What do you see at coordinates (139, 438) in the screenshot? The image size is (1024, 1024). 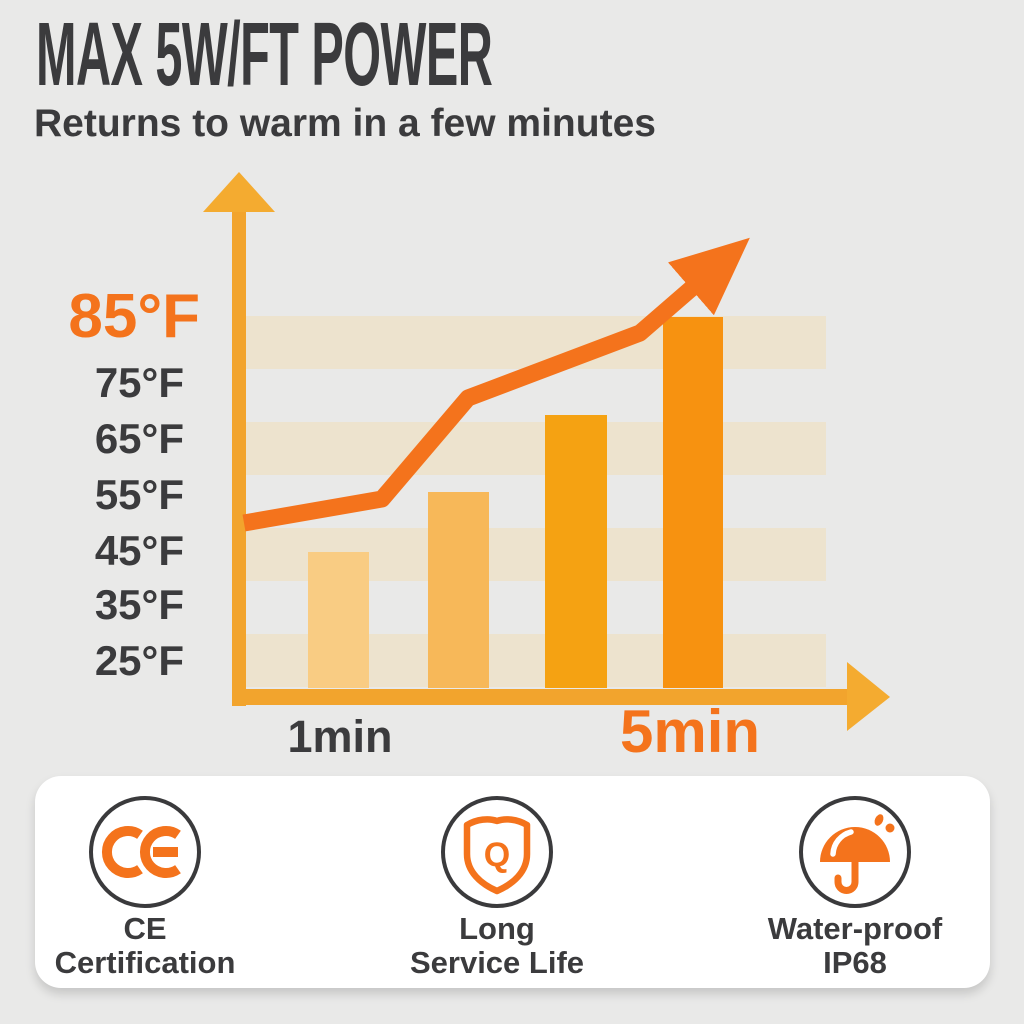 I see `y-axis-label-65f: 65°F` at bounding box center [139, 438].